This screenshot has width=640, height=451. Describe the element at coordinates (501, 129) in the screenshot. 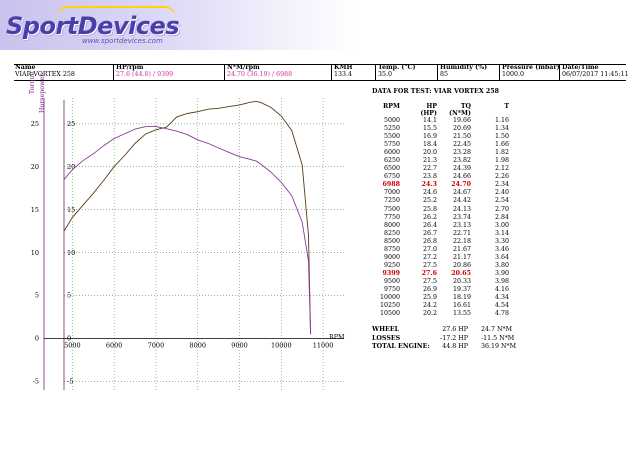

I see `cell-t: 1.34` at that location.